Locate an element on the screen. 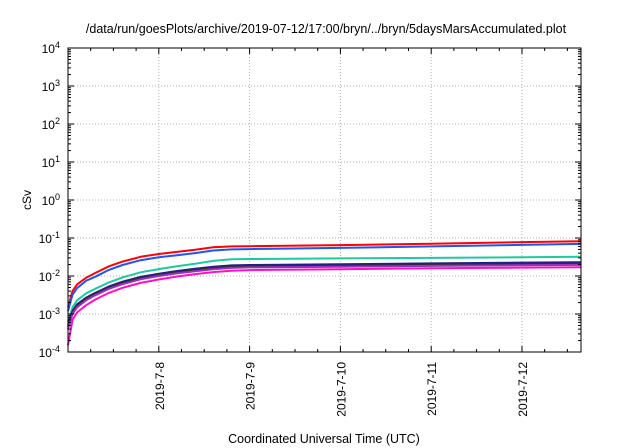 Image resolution: width=640 pixels, height=448 pixels. x-tick-label: 2019-7-9 is located at coordinates (251, 386).